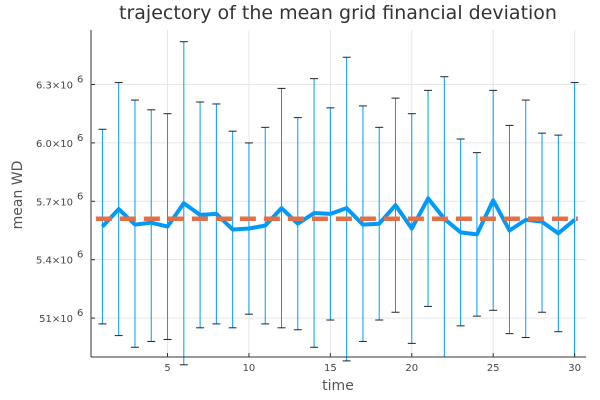  Describe the element at coordinates (167, 368) in the screenshot. I see `x-tick-label: 5` at that location.